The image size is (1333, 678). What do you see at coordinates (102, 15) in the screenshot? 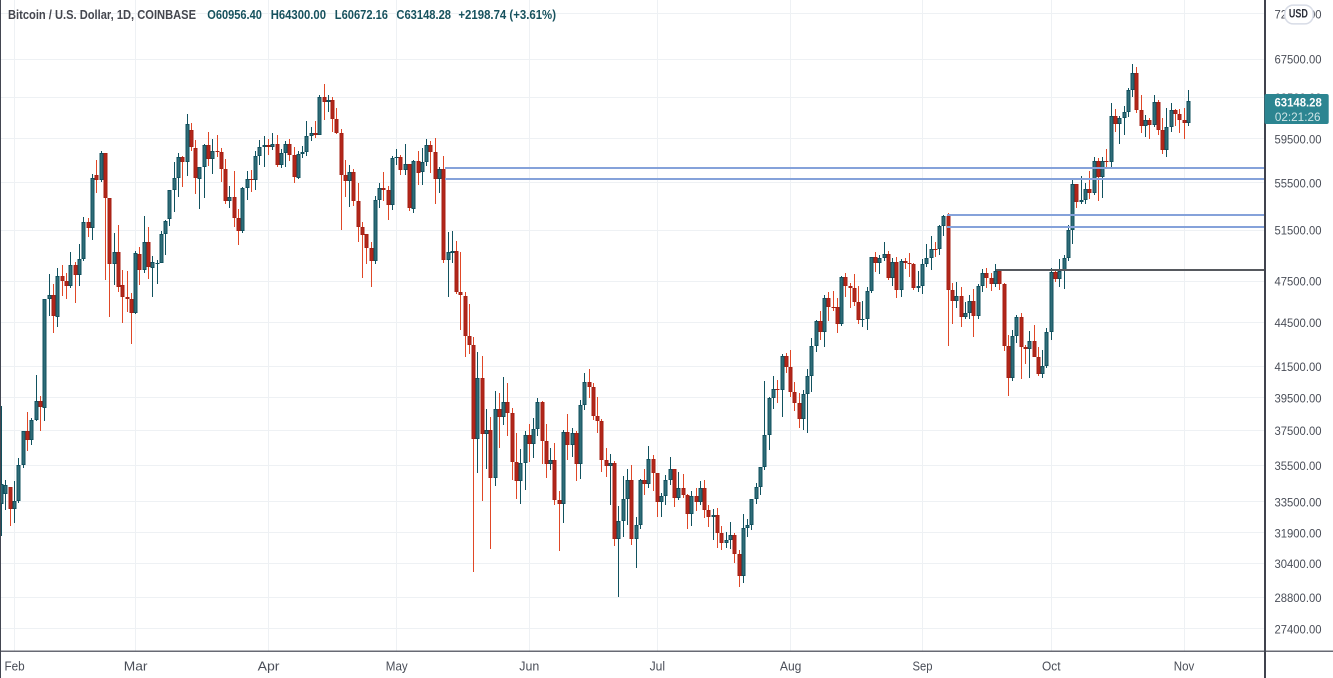
I see `svg-text:Bitcoin / U.S. Dollar, 1D, COI: Bitcoin / U.S. Dollar, 1D, COINBASE` at bounding box center [102, 15].